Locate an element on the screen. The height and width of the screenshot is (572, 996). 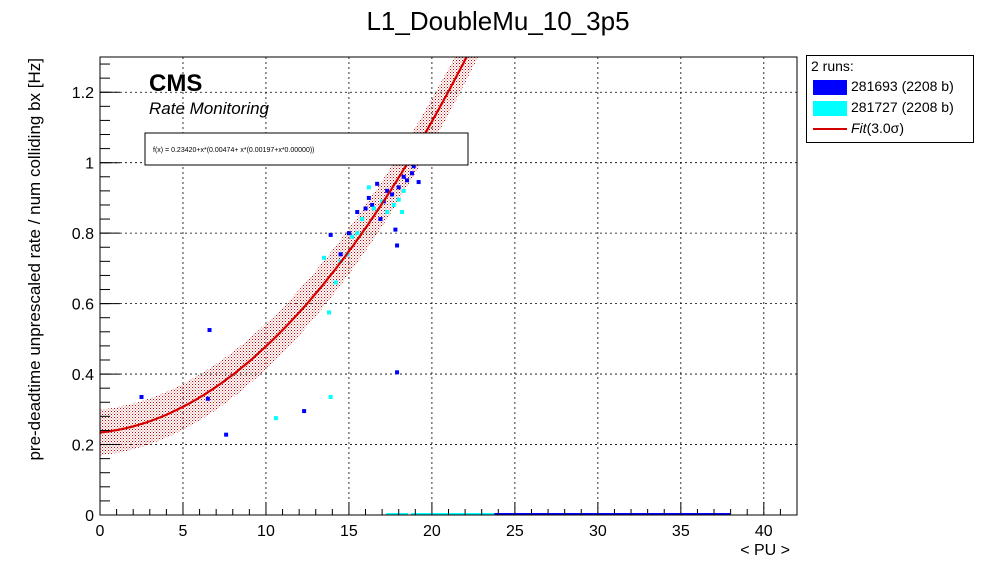
x-tick-label: 15 is located at coordinates (349, 531).